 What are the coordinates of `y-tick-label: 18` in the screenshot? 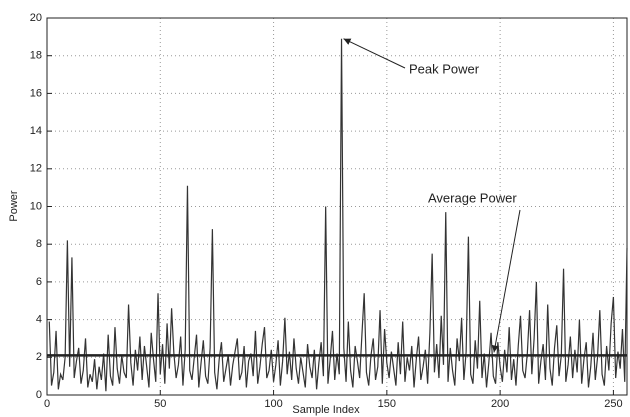 It's located at (36, 56).